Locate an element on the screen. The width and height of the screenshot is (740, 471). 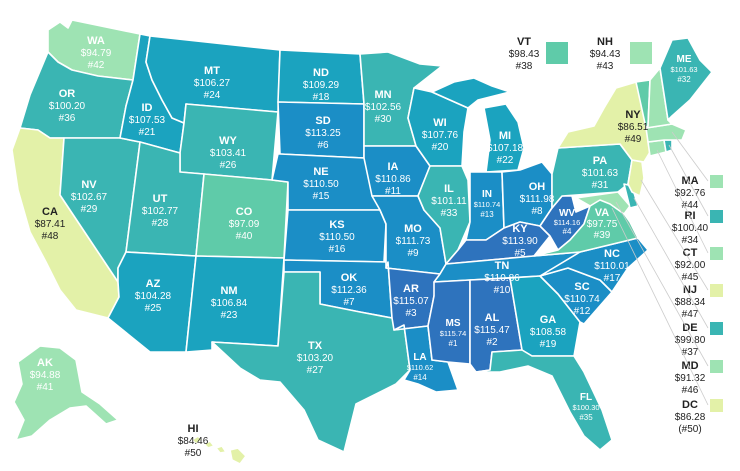
label-MS: MS $115.74 #1 is located at coordinates (453, 333).